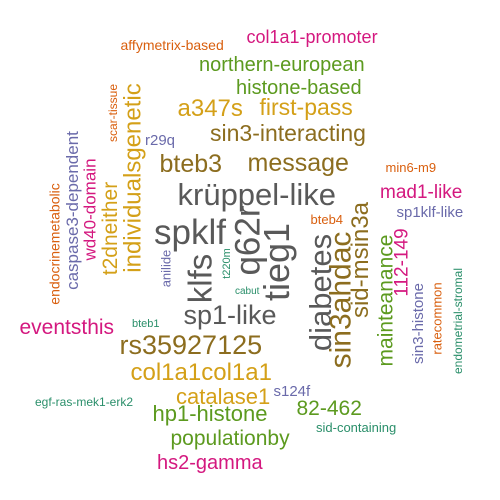 The height and width of the screenshot is (500, 500). What do you see at coordinates (160, 140) in the screenshot?
I see `word-r29q: r29q` at bounding box center [160, 140].